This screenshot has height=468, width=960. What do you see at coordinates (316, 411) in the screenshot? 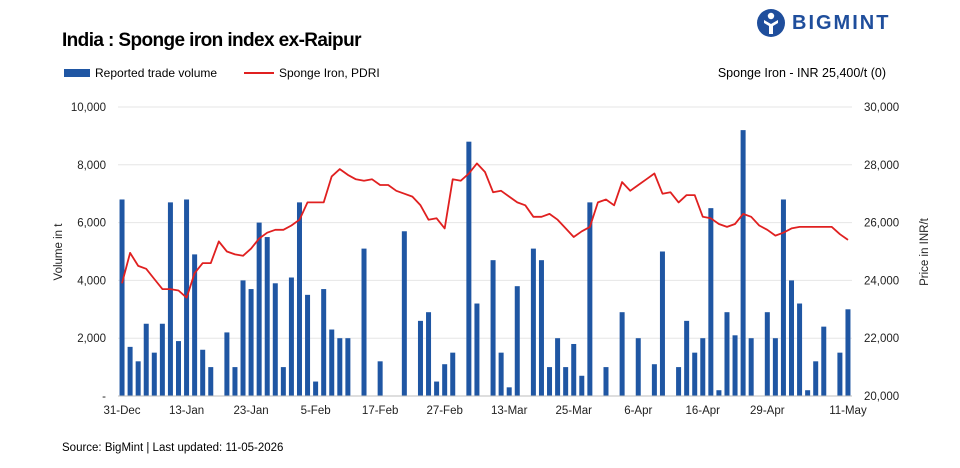
I see `x-tick-label: 5-Feb` at bounding box center [316, 411].